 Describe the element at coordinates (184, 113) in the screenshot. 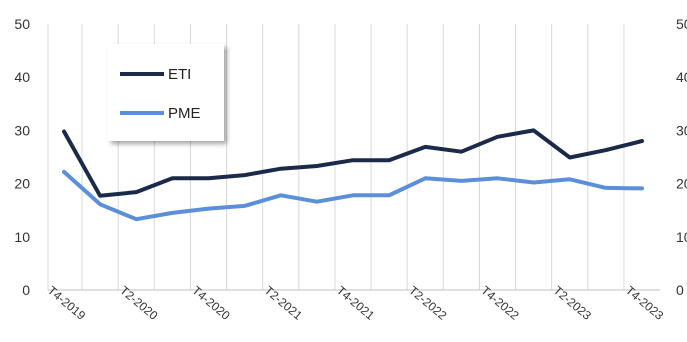

I see `legend-label-pme: PME` at that location.